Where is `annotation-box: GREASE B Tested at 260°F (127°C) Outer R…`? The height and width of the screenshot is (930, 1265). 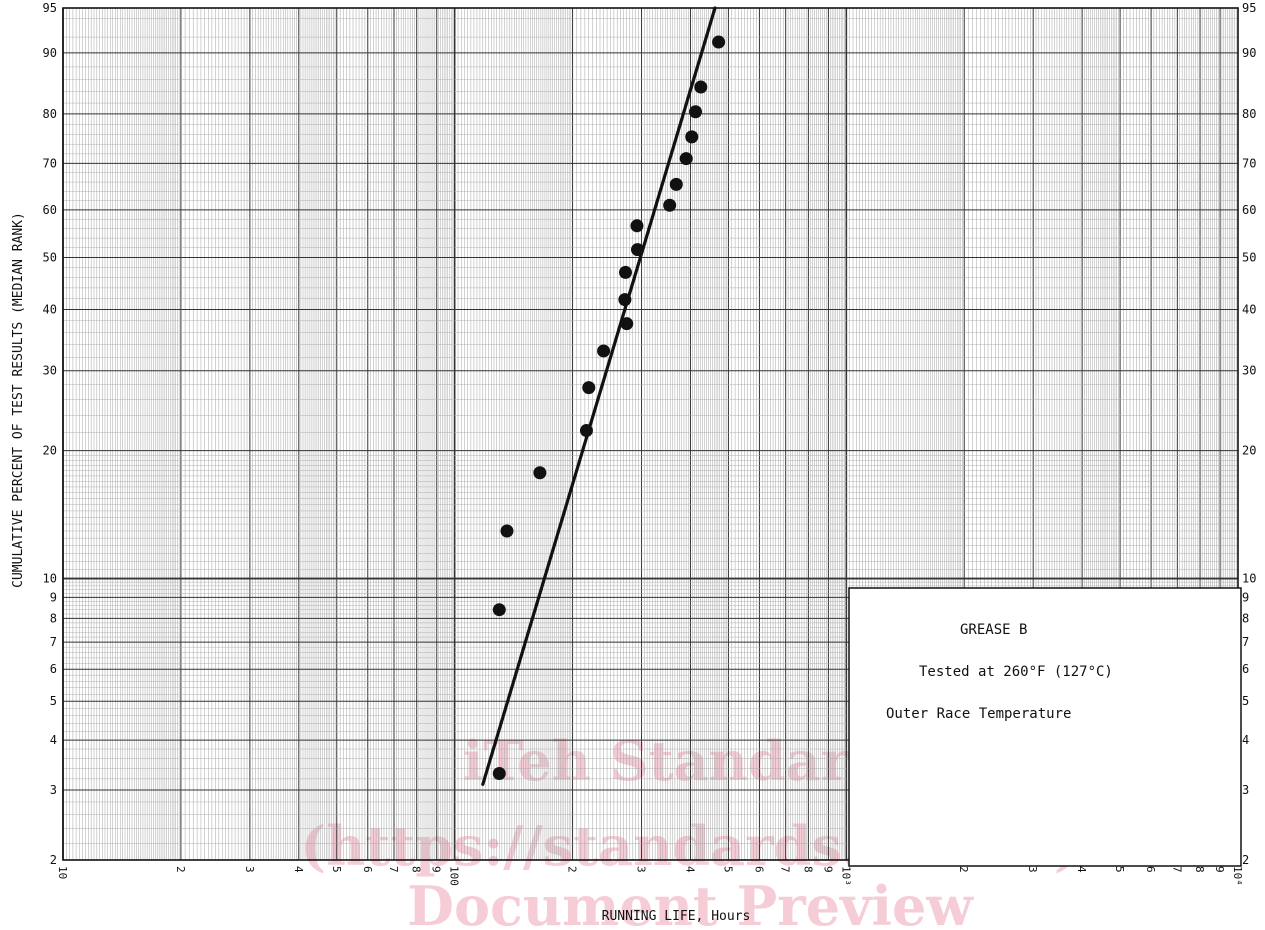
annotation-box: GREASE B Tested at 260°F (127°C) Outer R… is located at coordinates (1045, 727).